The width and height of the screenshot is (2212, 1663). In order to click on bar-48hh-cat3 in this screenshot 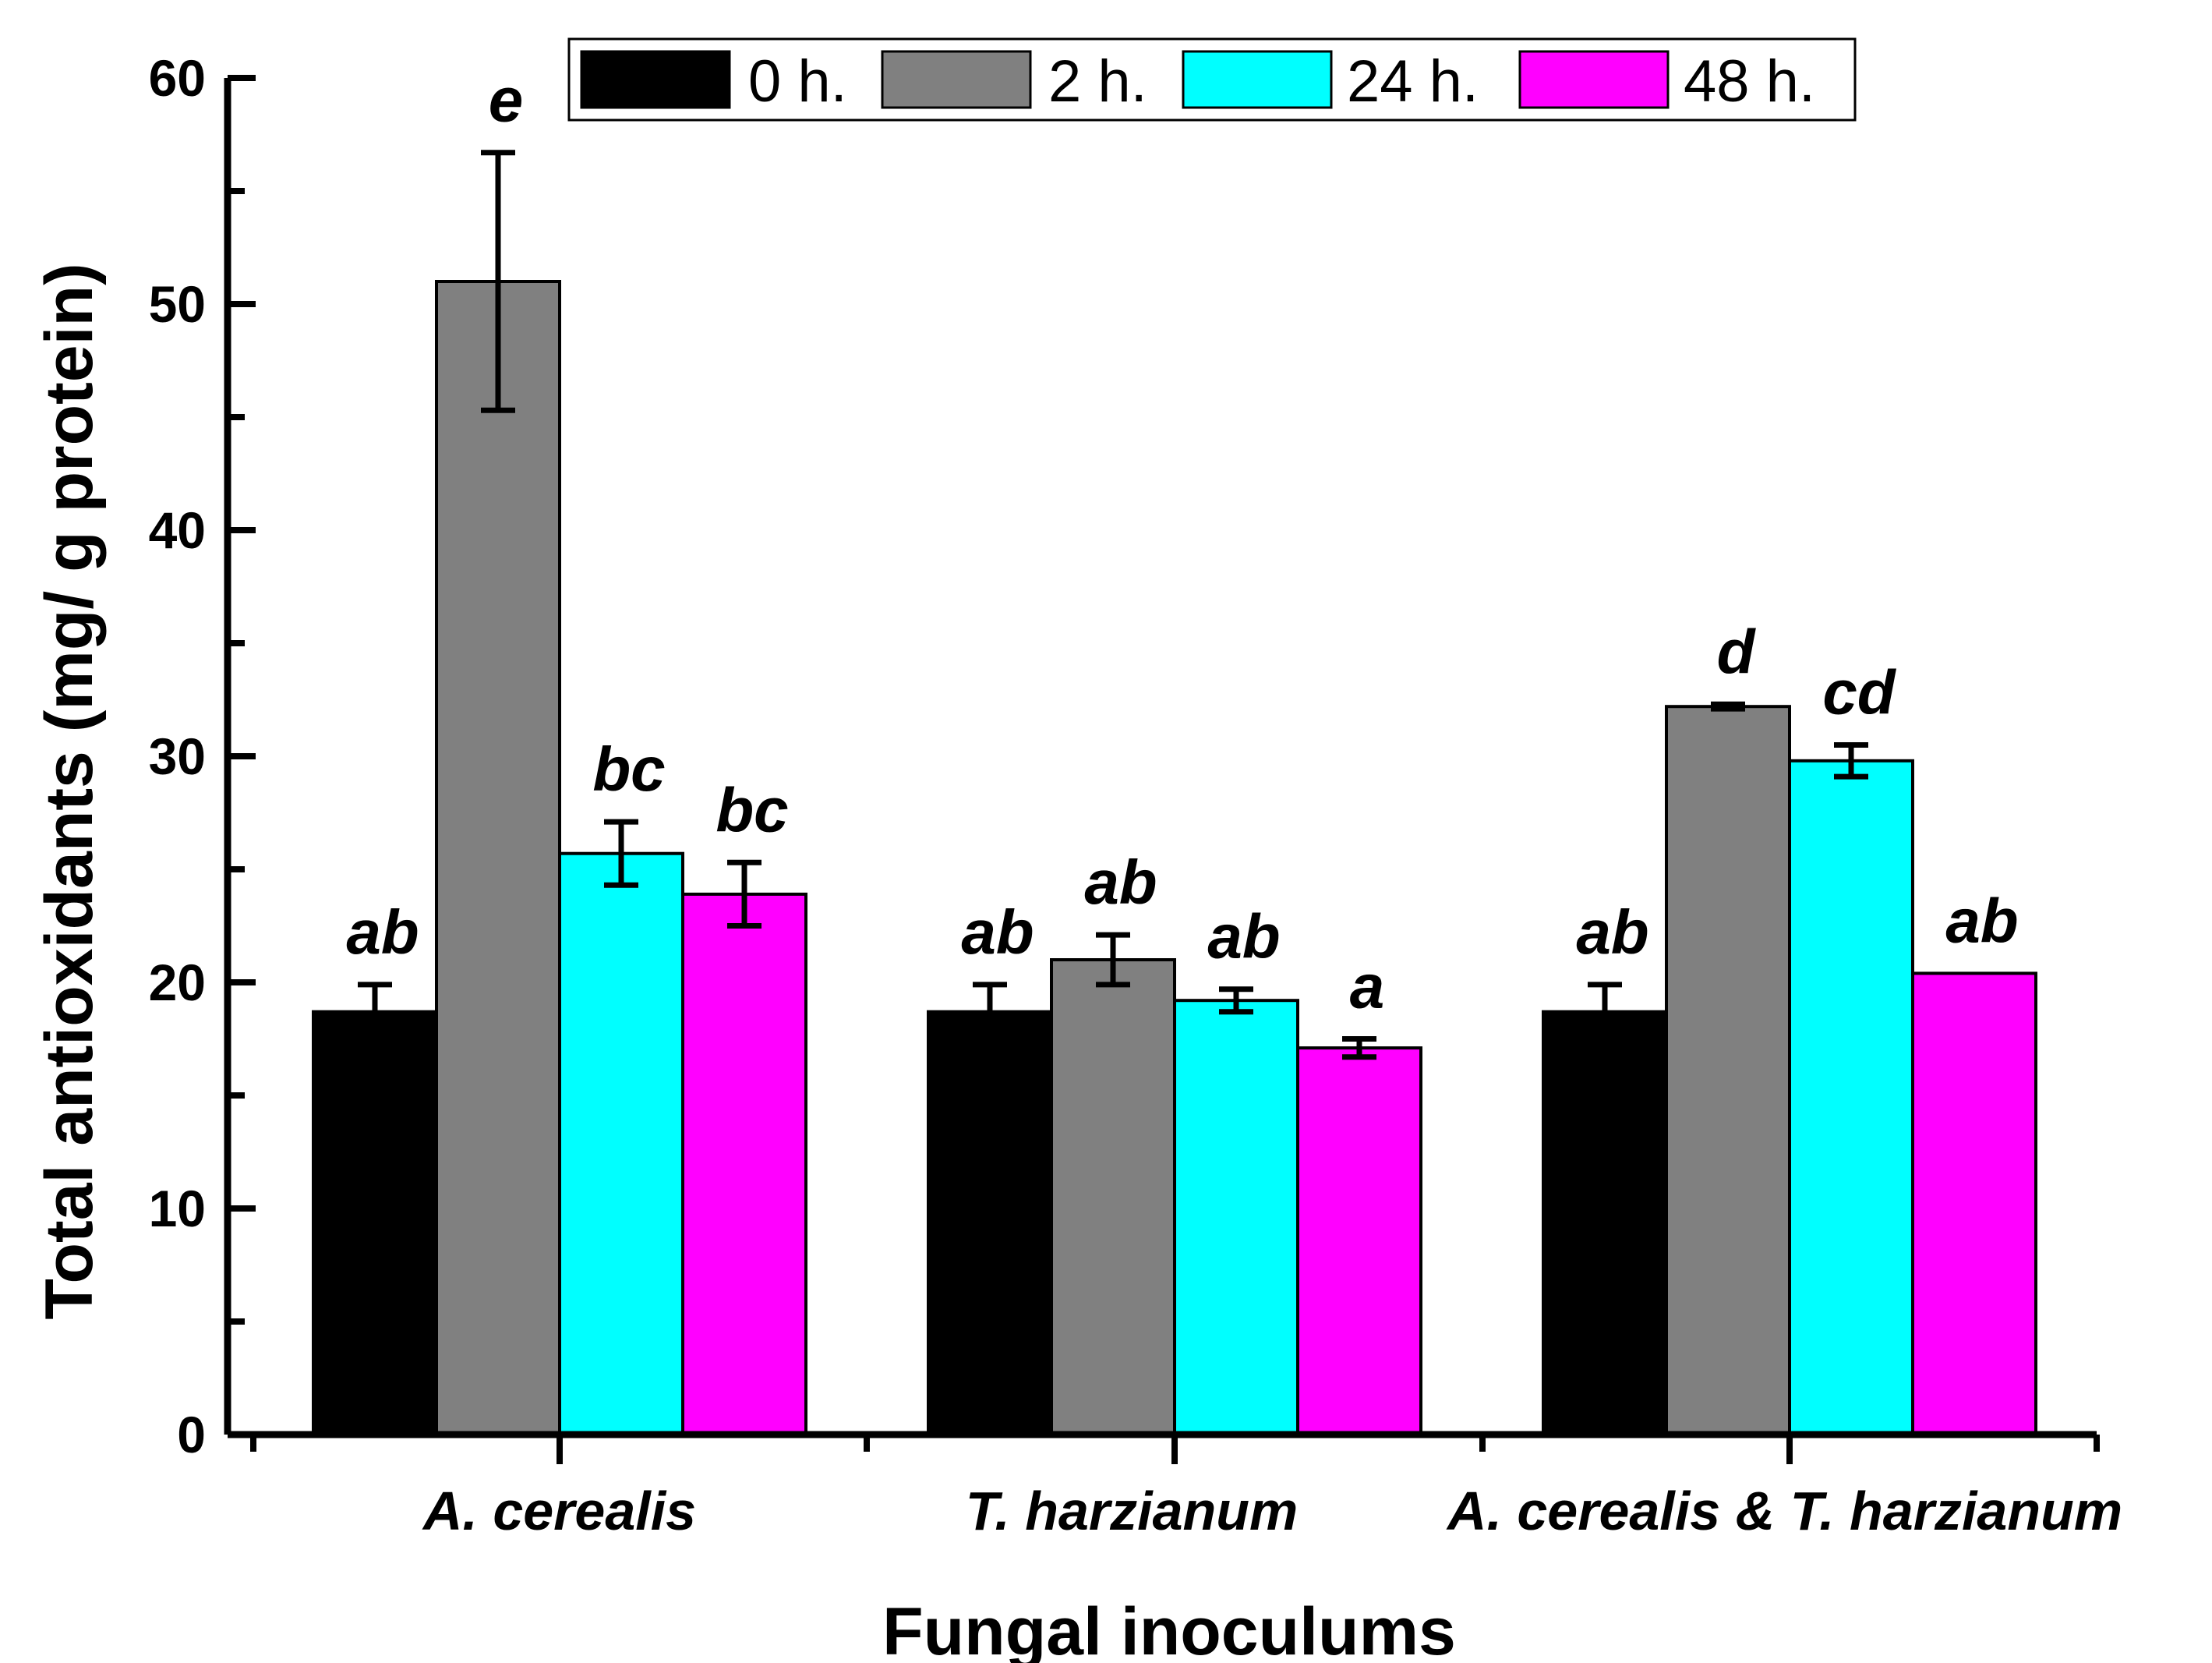, I will do `click(1974, 1203)`.